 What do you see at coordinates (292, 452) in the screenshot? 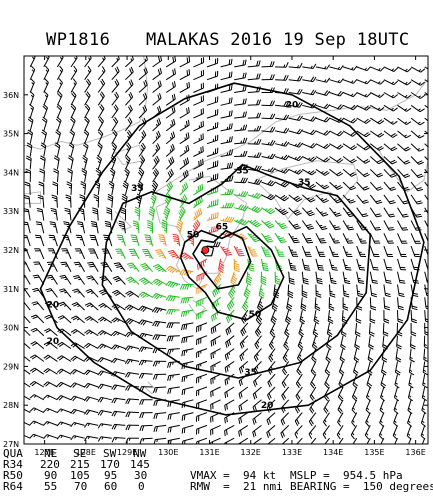
I see `lon-label: 133E` at bounding box center [292, 452].